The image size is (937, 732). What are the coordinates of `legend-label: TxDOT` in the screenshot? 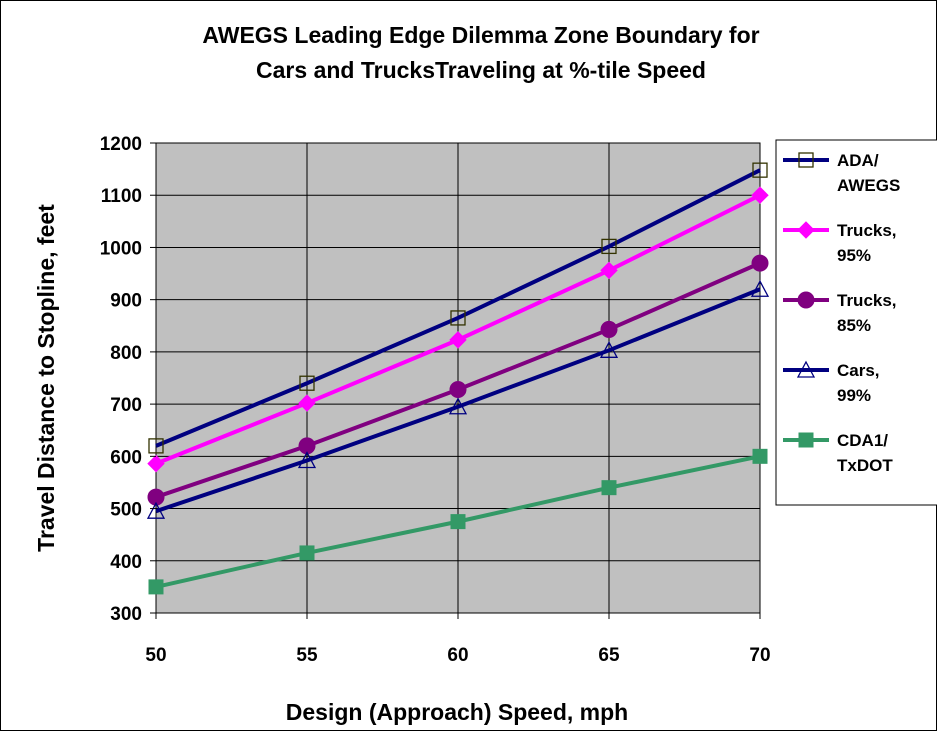 It's located at (865, 465).